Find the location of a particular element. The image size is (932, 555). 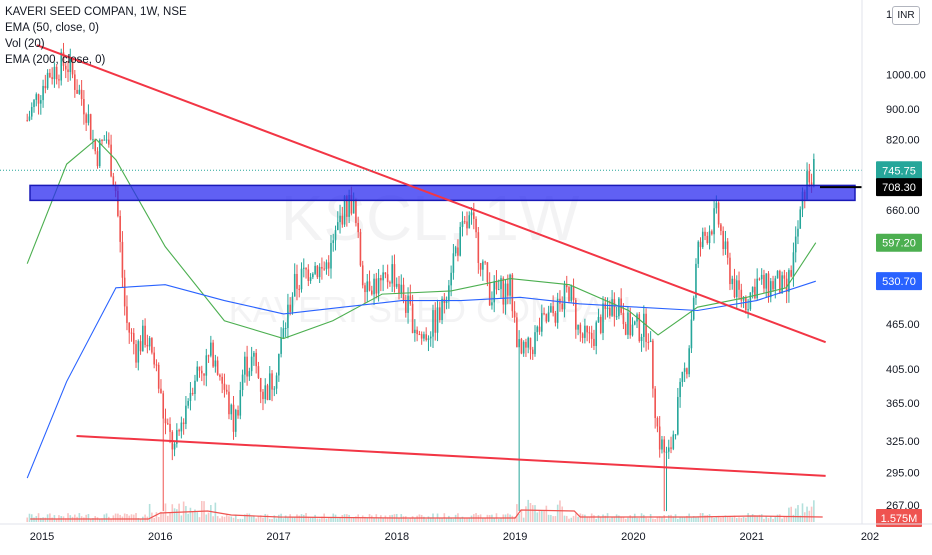

price-label-ema200 is located at coordinates (899, 281).